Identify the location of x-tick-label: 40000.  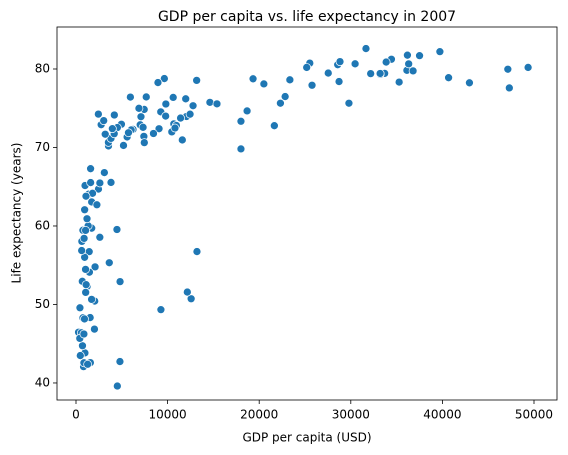
(442, 415).